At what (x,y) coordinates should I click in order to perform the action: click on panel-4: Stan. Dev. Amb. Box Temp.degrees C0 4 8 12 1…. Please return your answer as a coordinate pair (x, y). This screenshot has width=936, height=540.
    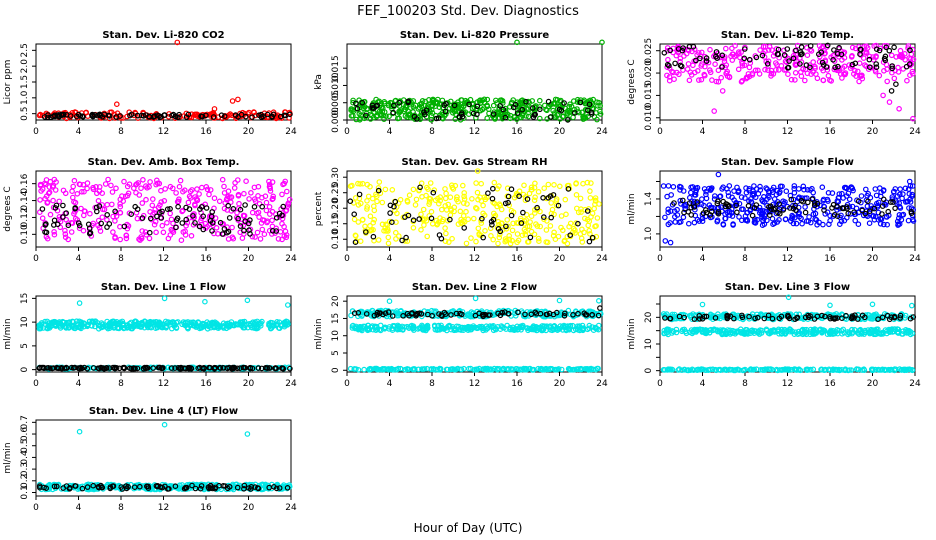
    Looking at the image, I should click on (150, 210).